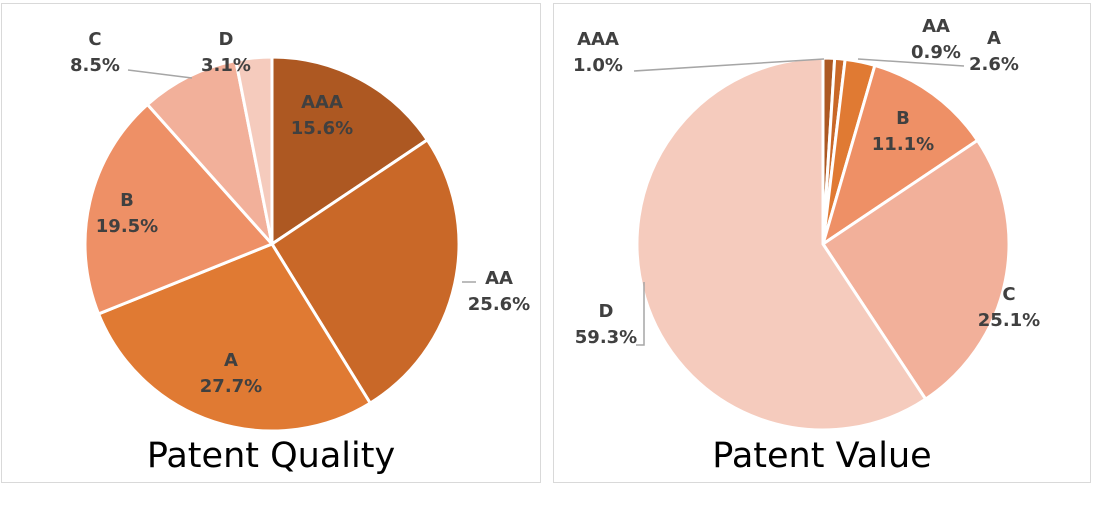  I want to click on patent-value-data-label-c: C 25.1%, so click(1009, 307).